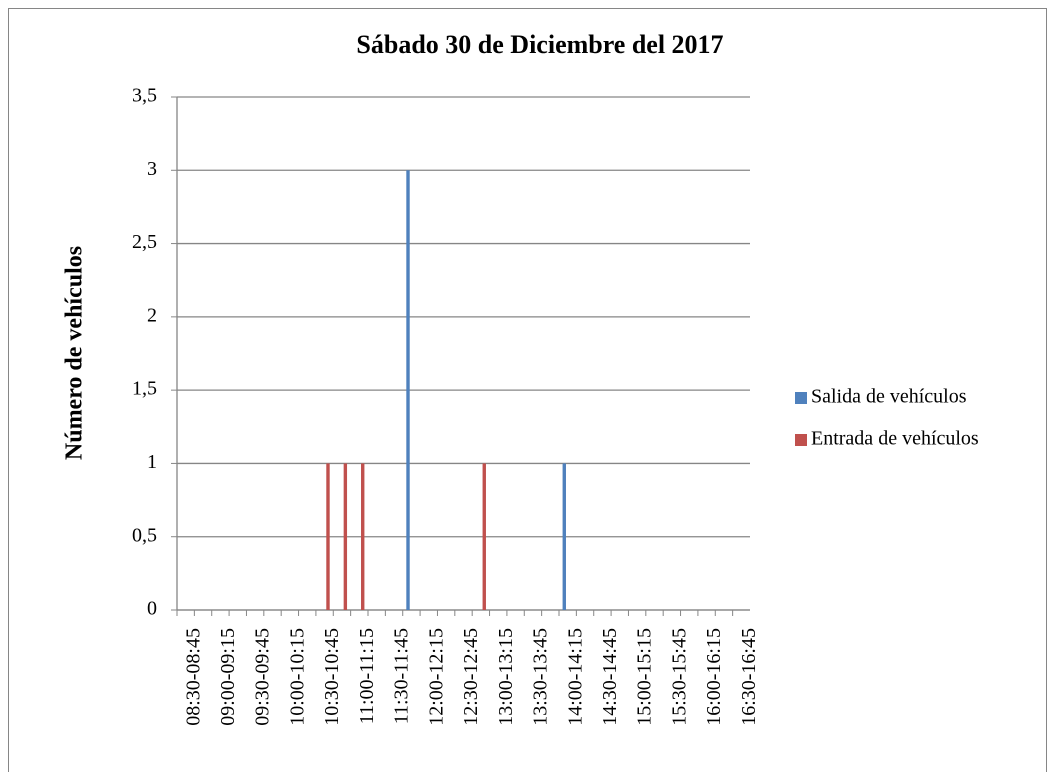  I want to click on x-tick-label: 14:00-14:15, so click(575, 677).